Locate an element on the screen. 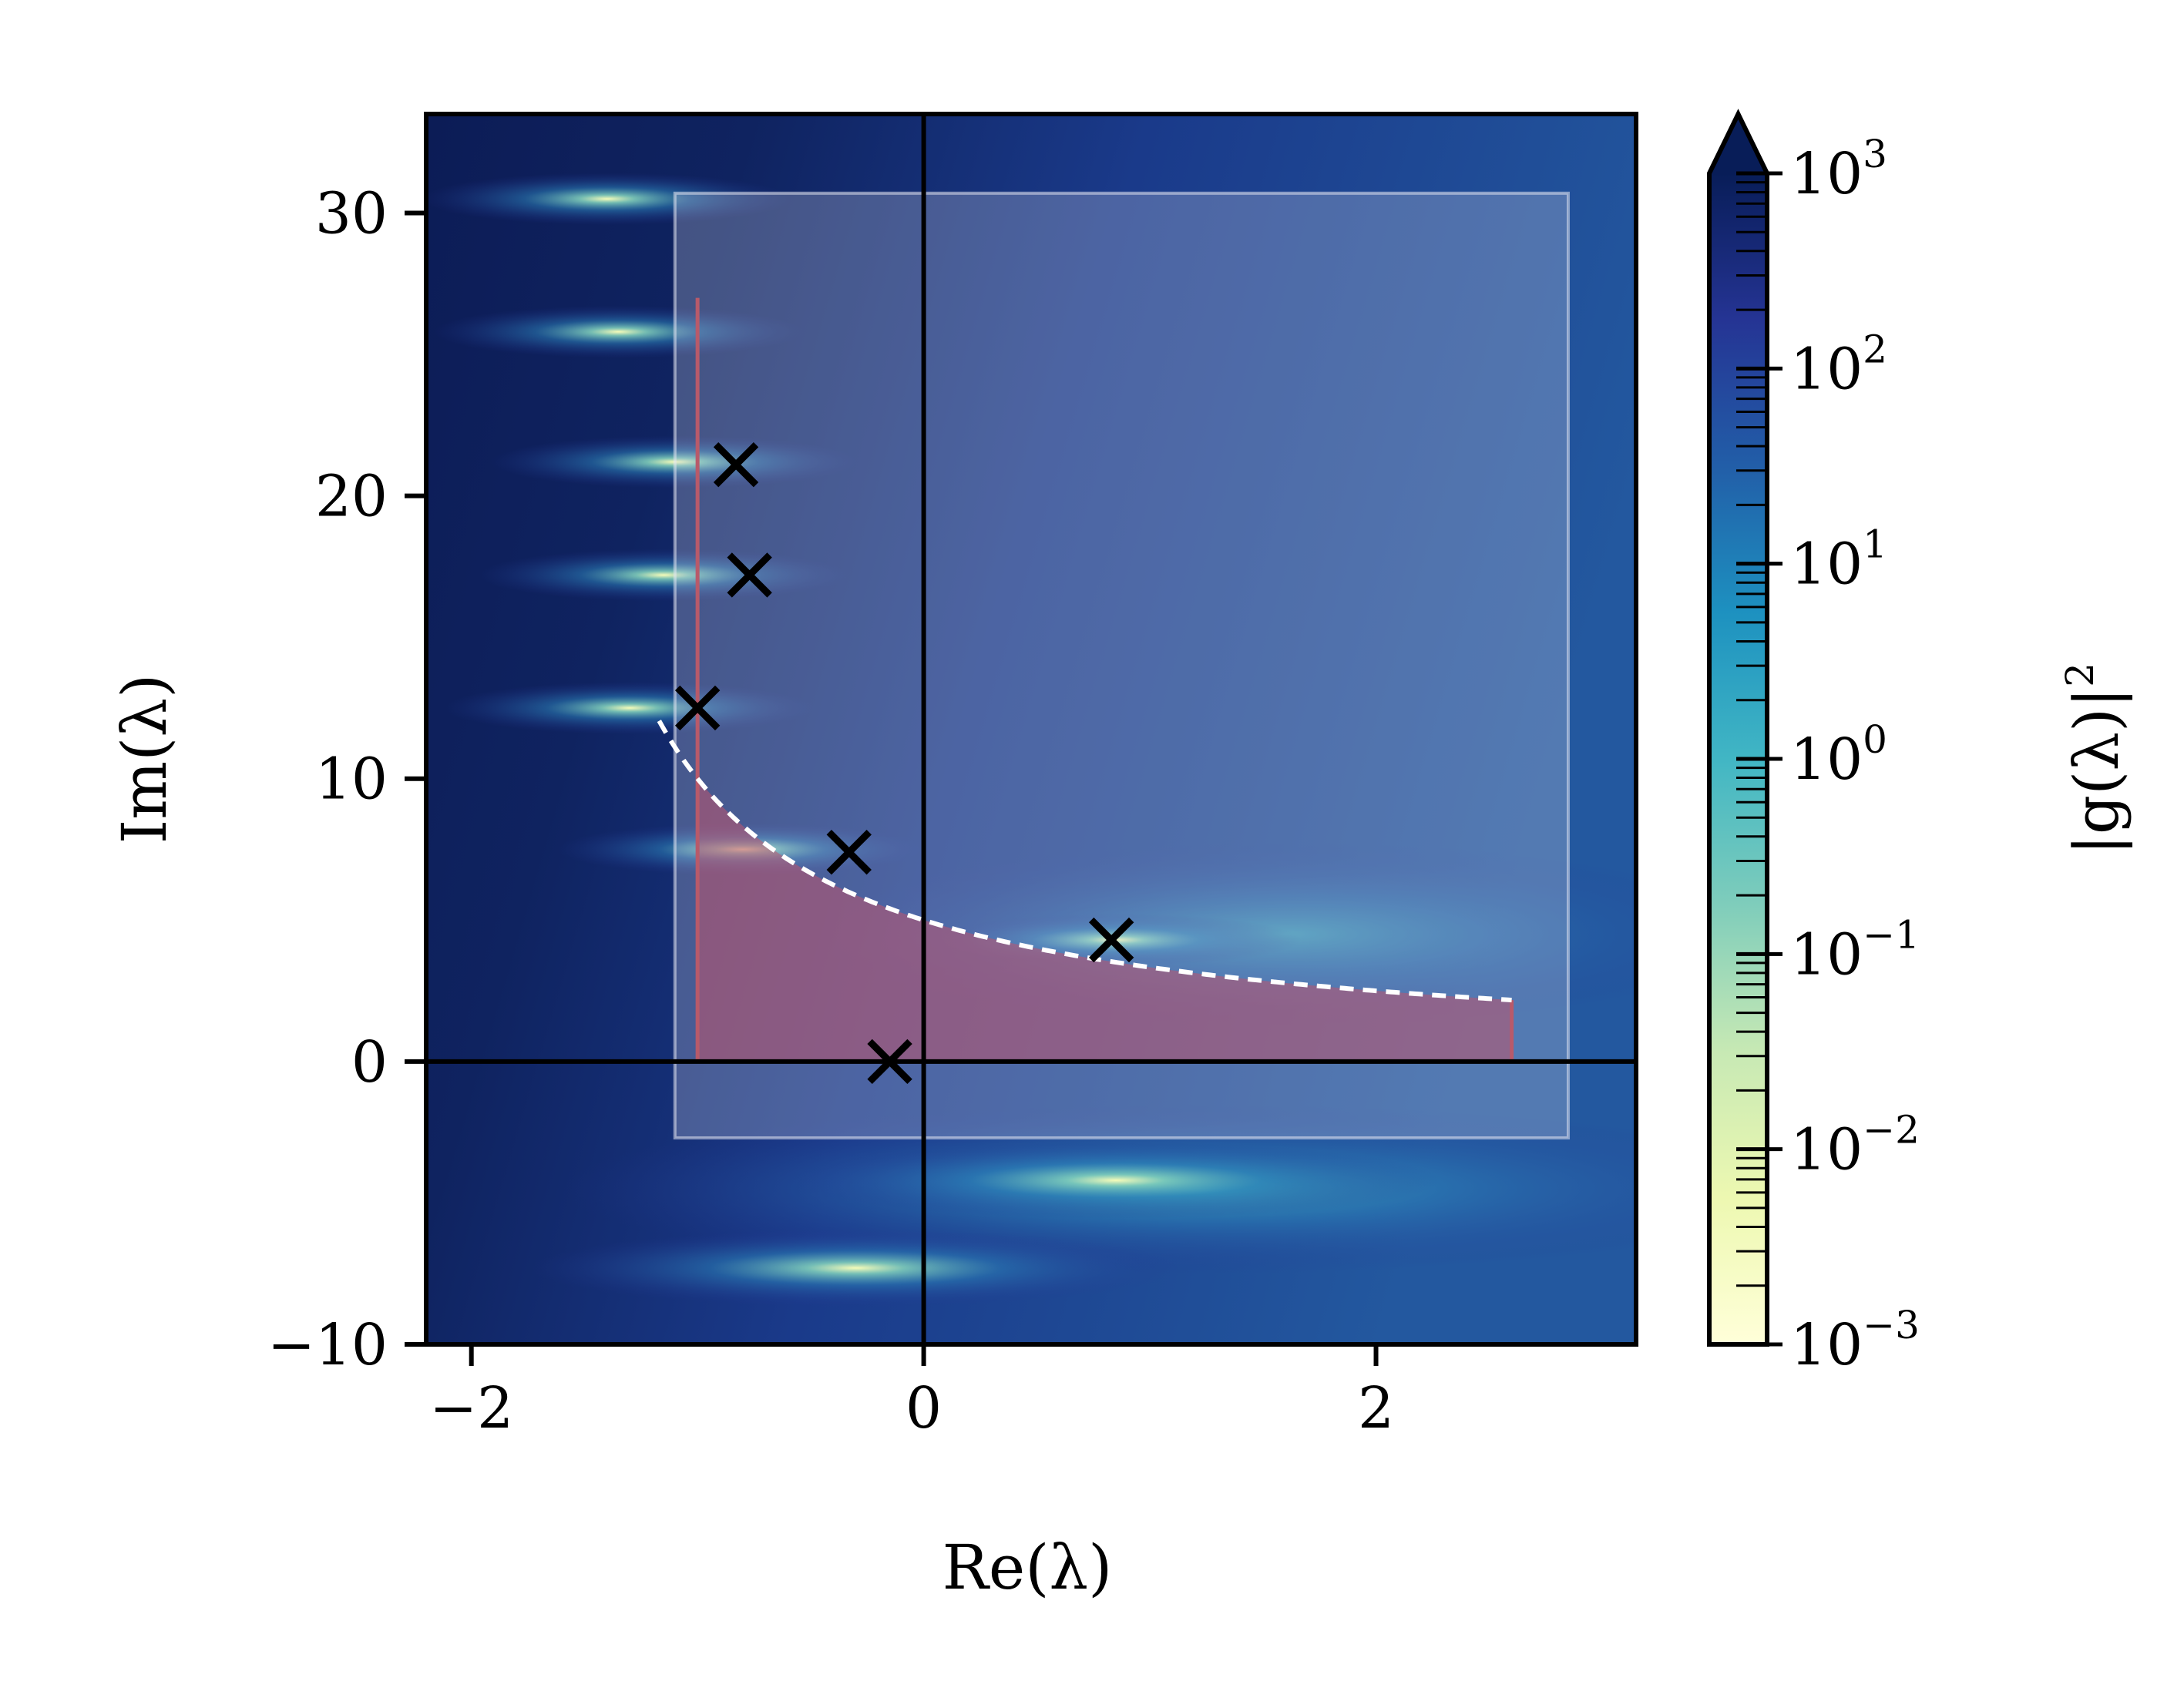  colorbar-label-exponent: 2 is located at coordinates (2080, 675).